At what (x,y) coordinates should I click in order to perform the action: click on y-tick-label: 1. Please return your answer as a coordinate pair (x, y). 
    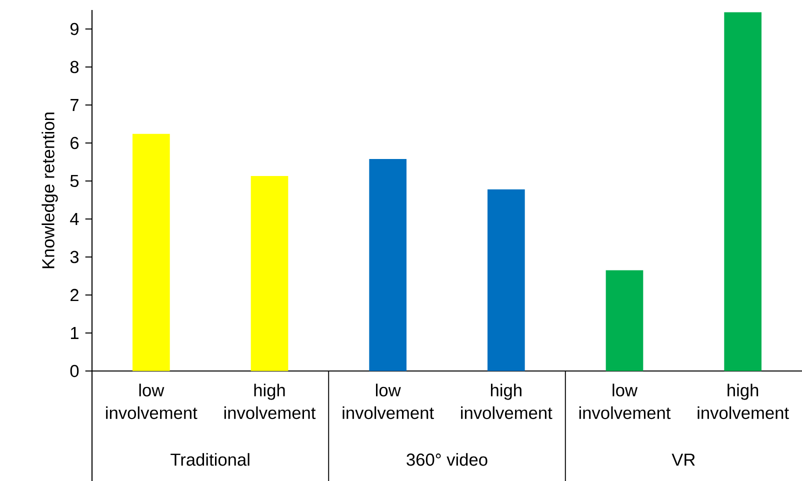
    Looking at the image, I should click on (74, 333).